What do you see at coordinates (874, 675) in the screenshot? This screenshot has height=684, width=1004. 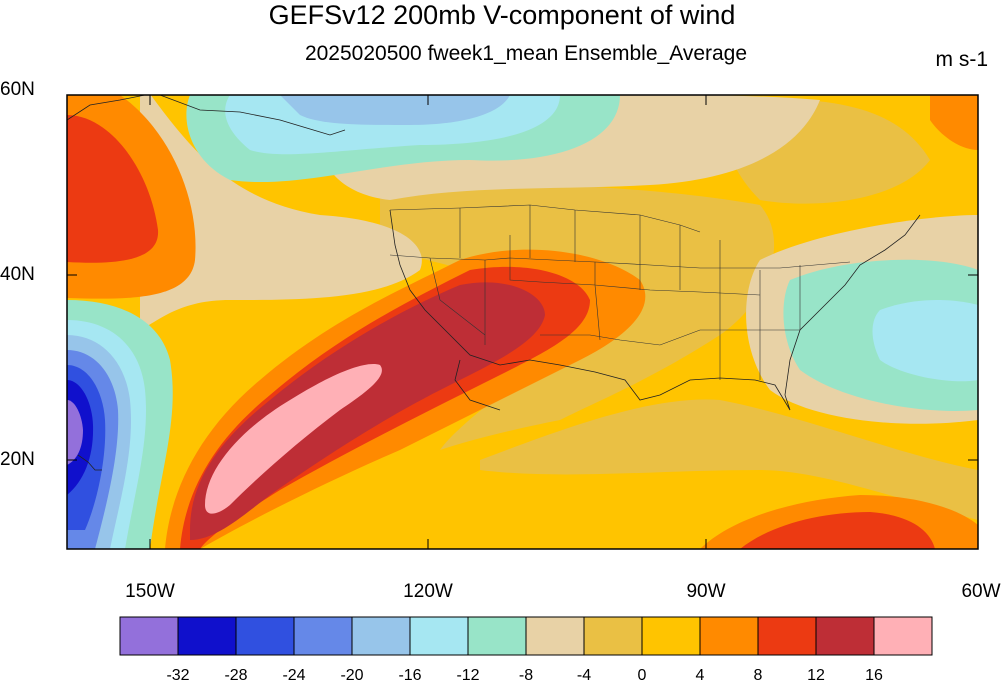 I see `colorbar-label-16: 16` at bounding box center [874, 675].